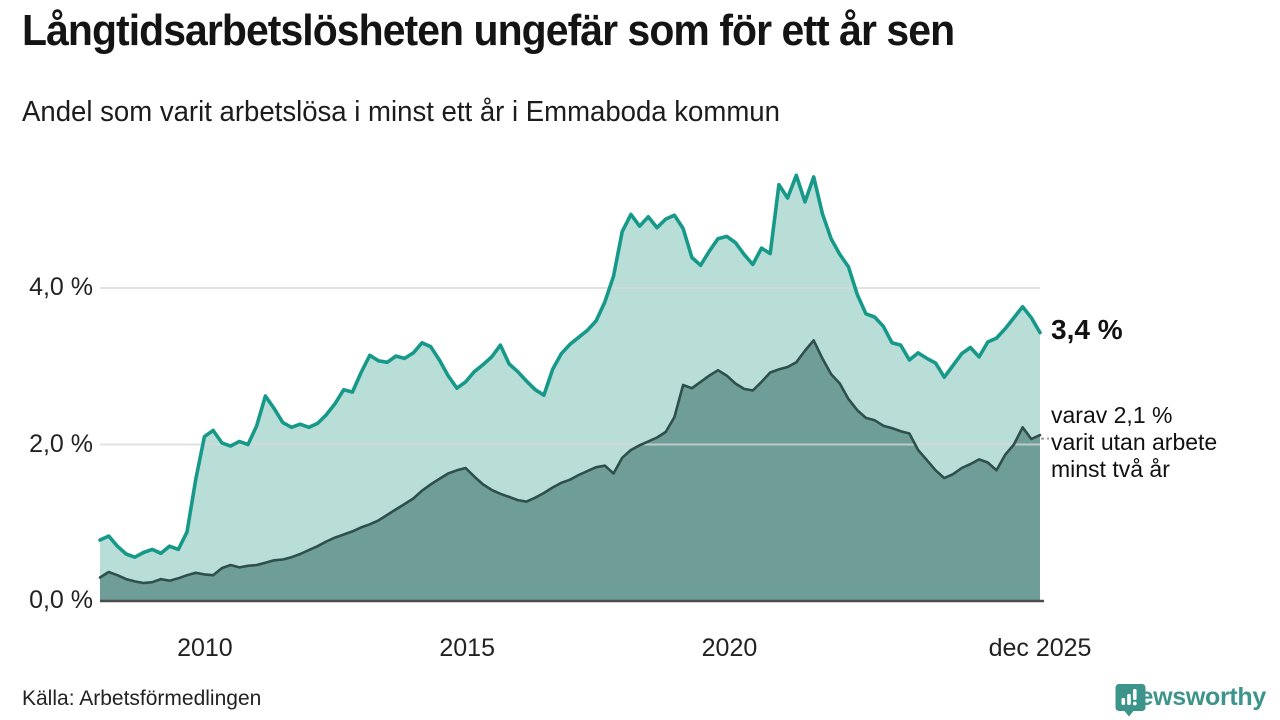 The width and height of the screenshot is (1280, 720). I want to click on x-tick-2015: 2015, so click(467, 648).